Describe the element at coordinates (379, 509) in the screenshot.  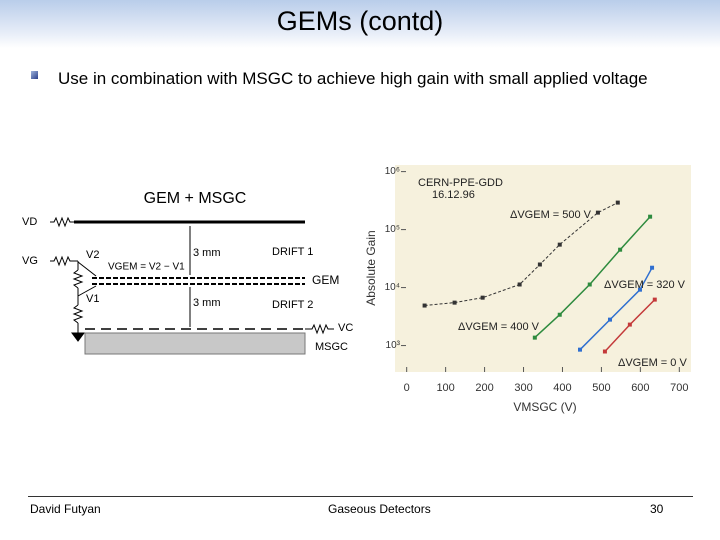
I see `footer-topic: Gaseous Detectors` at that location.